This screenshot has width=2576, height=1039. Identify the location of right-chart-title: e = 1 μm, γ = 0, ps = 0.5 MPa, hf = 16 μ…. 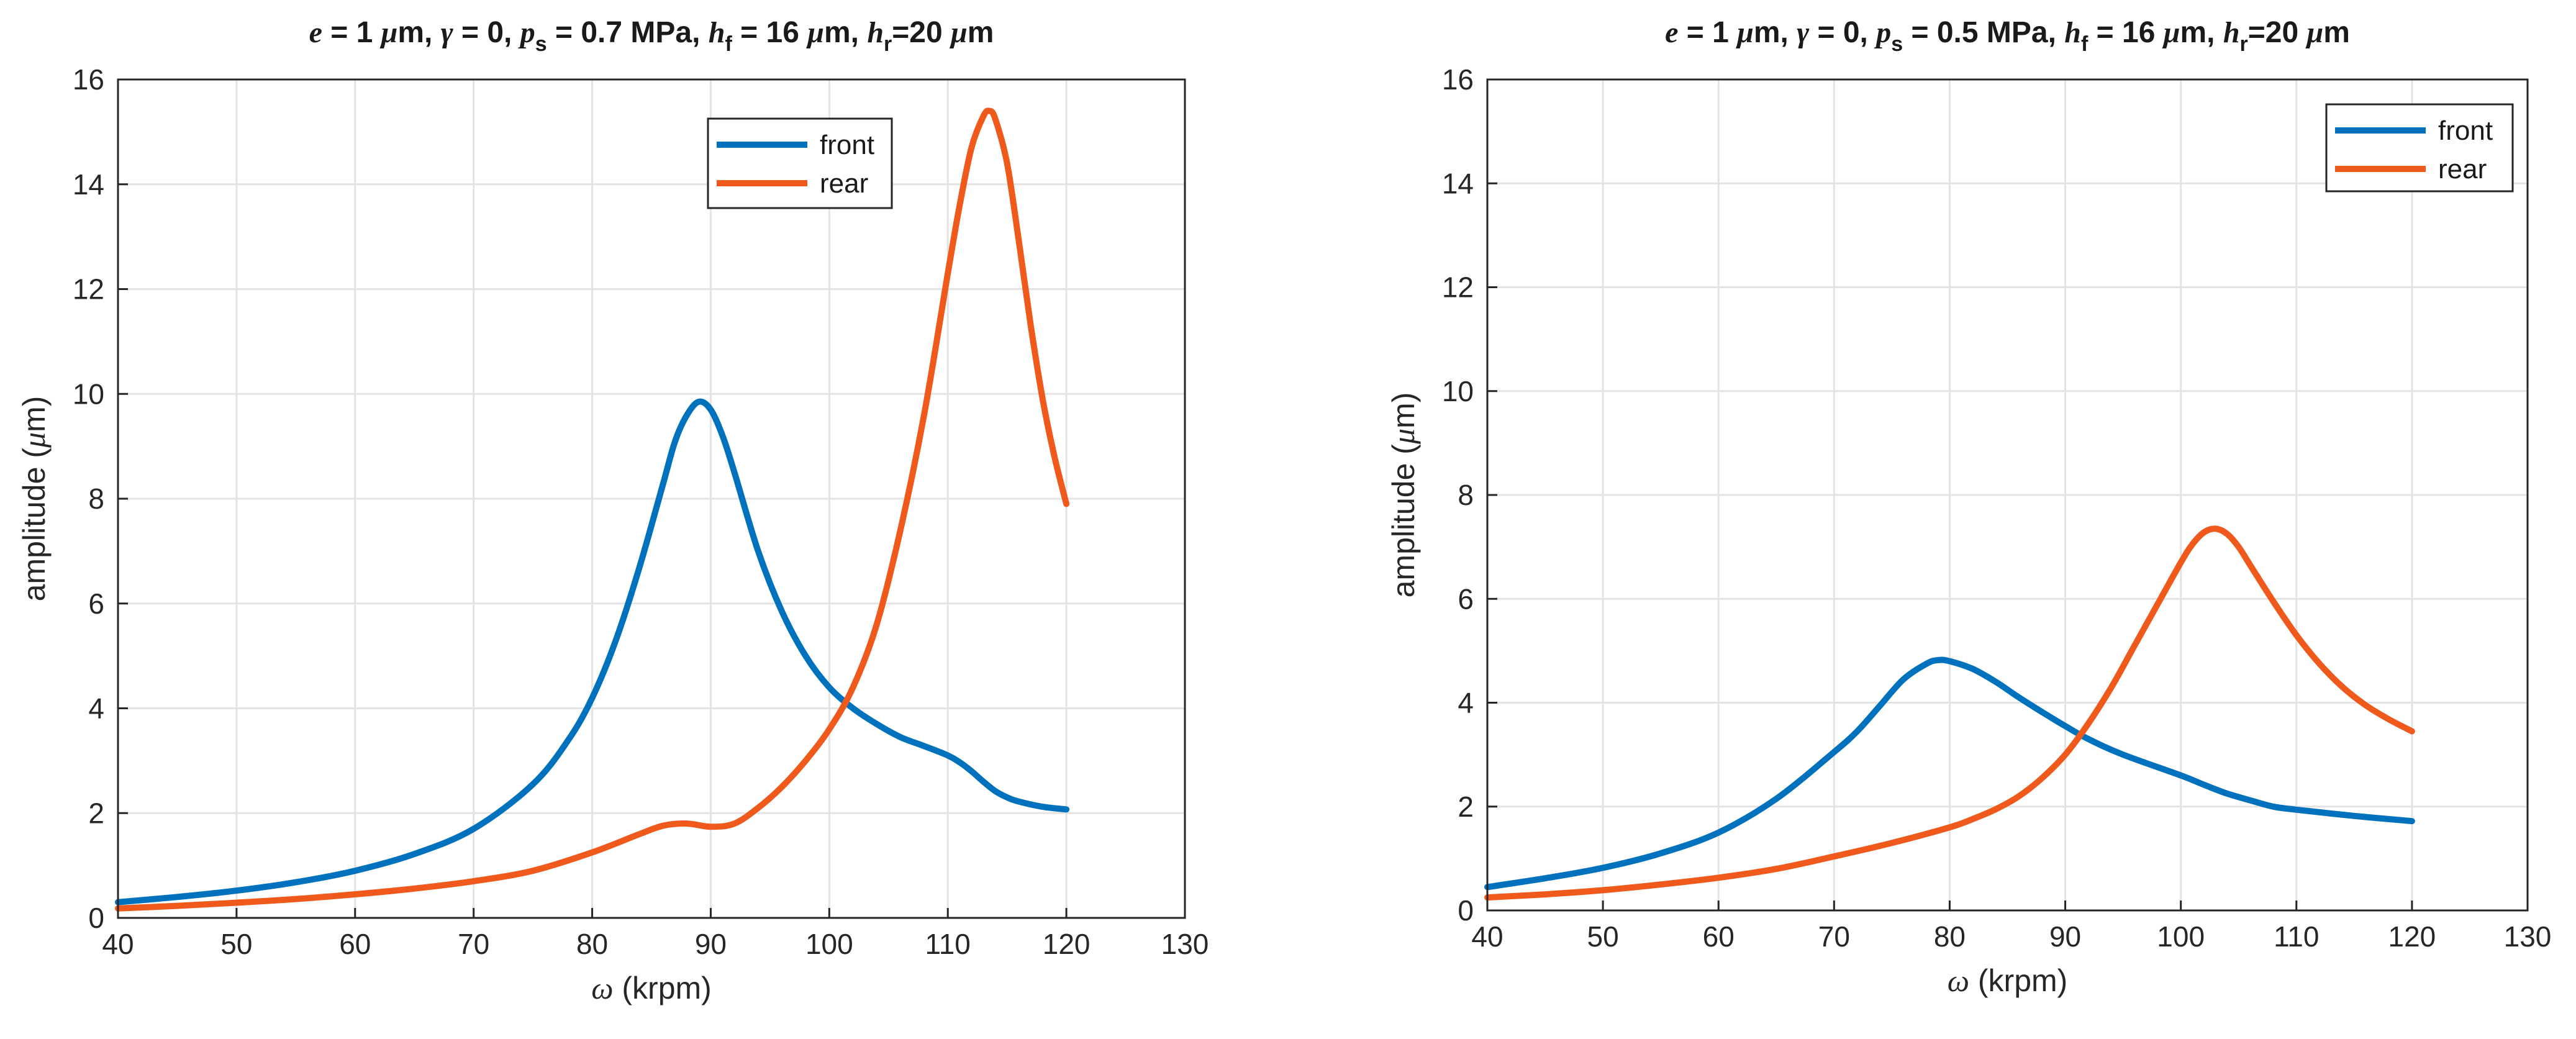
(2007, 36).